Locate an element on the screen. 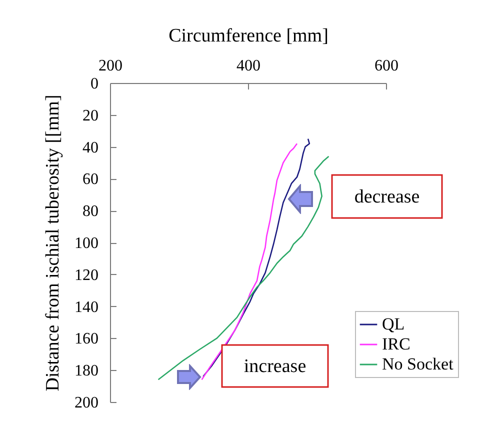 Image resolution: width=483 pixels, height=424 pixels. y-tick-label: 200 is located at coordinates (86, 403).